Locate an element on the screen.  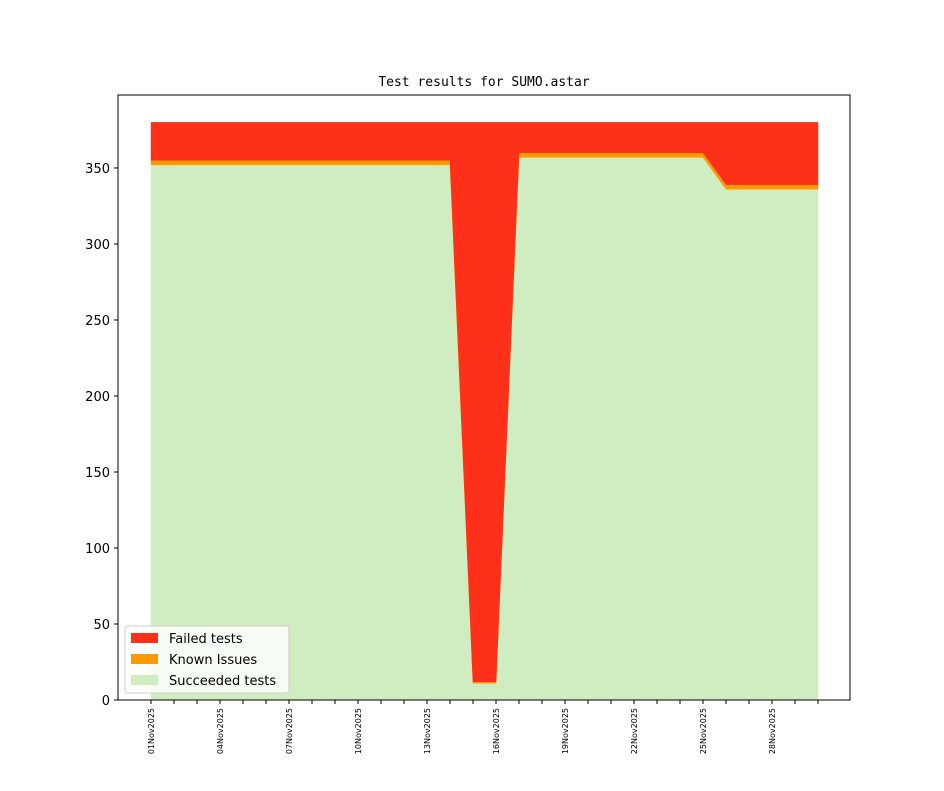
x-tick-label: 07Nov2025 is located at coordinates (289, 731).